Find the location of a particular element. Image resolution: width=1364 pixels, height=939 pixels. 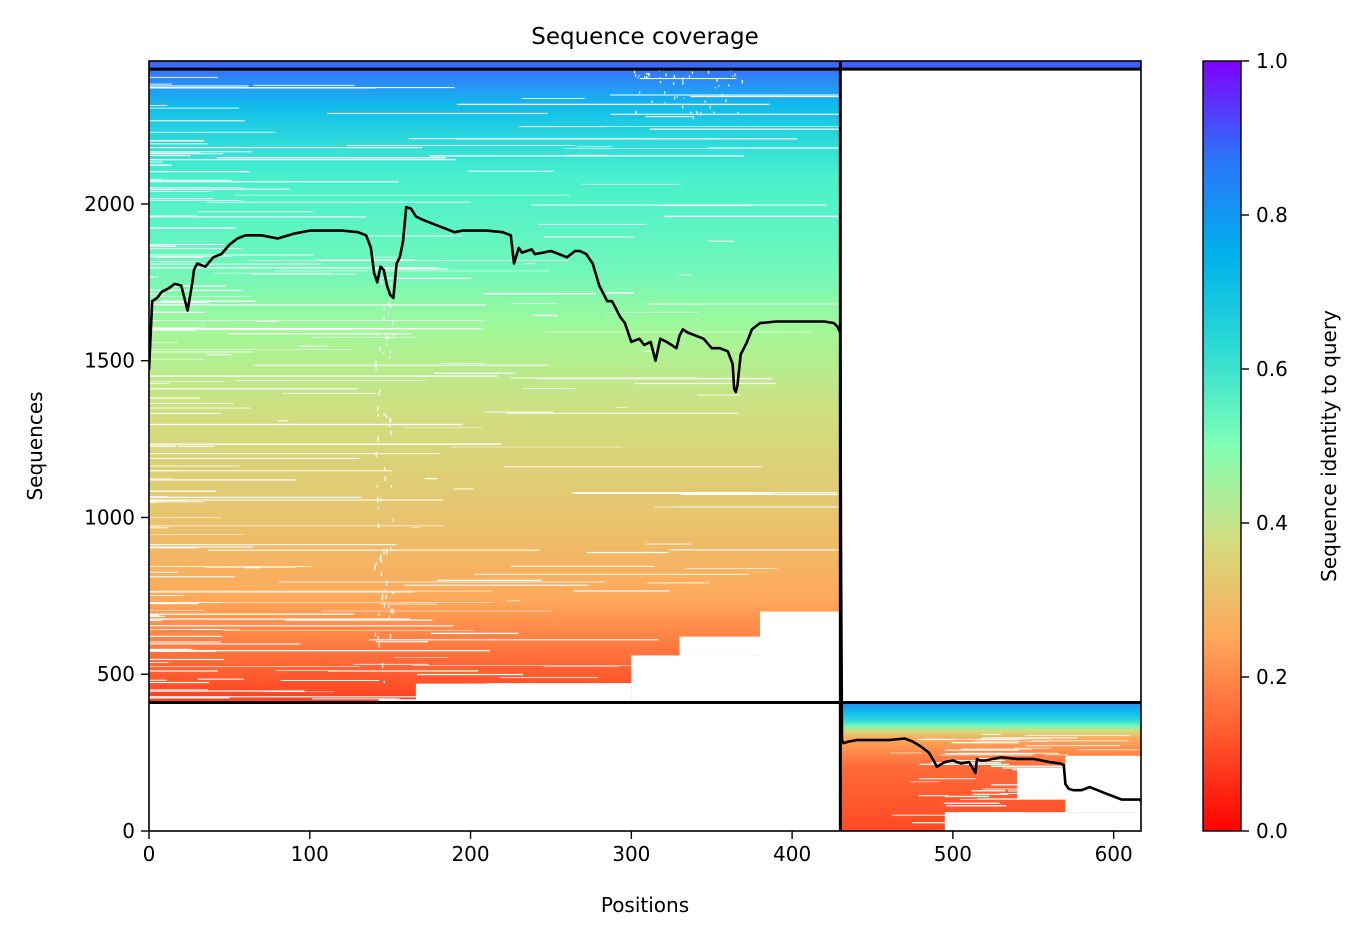

y-tick-label: 0 is located at coordinates (128, 831).